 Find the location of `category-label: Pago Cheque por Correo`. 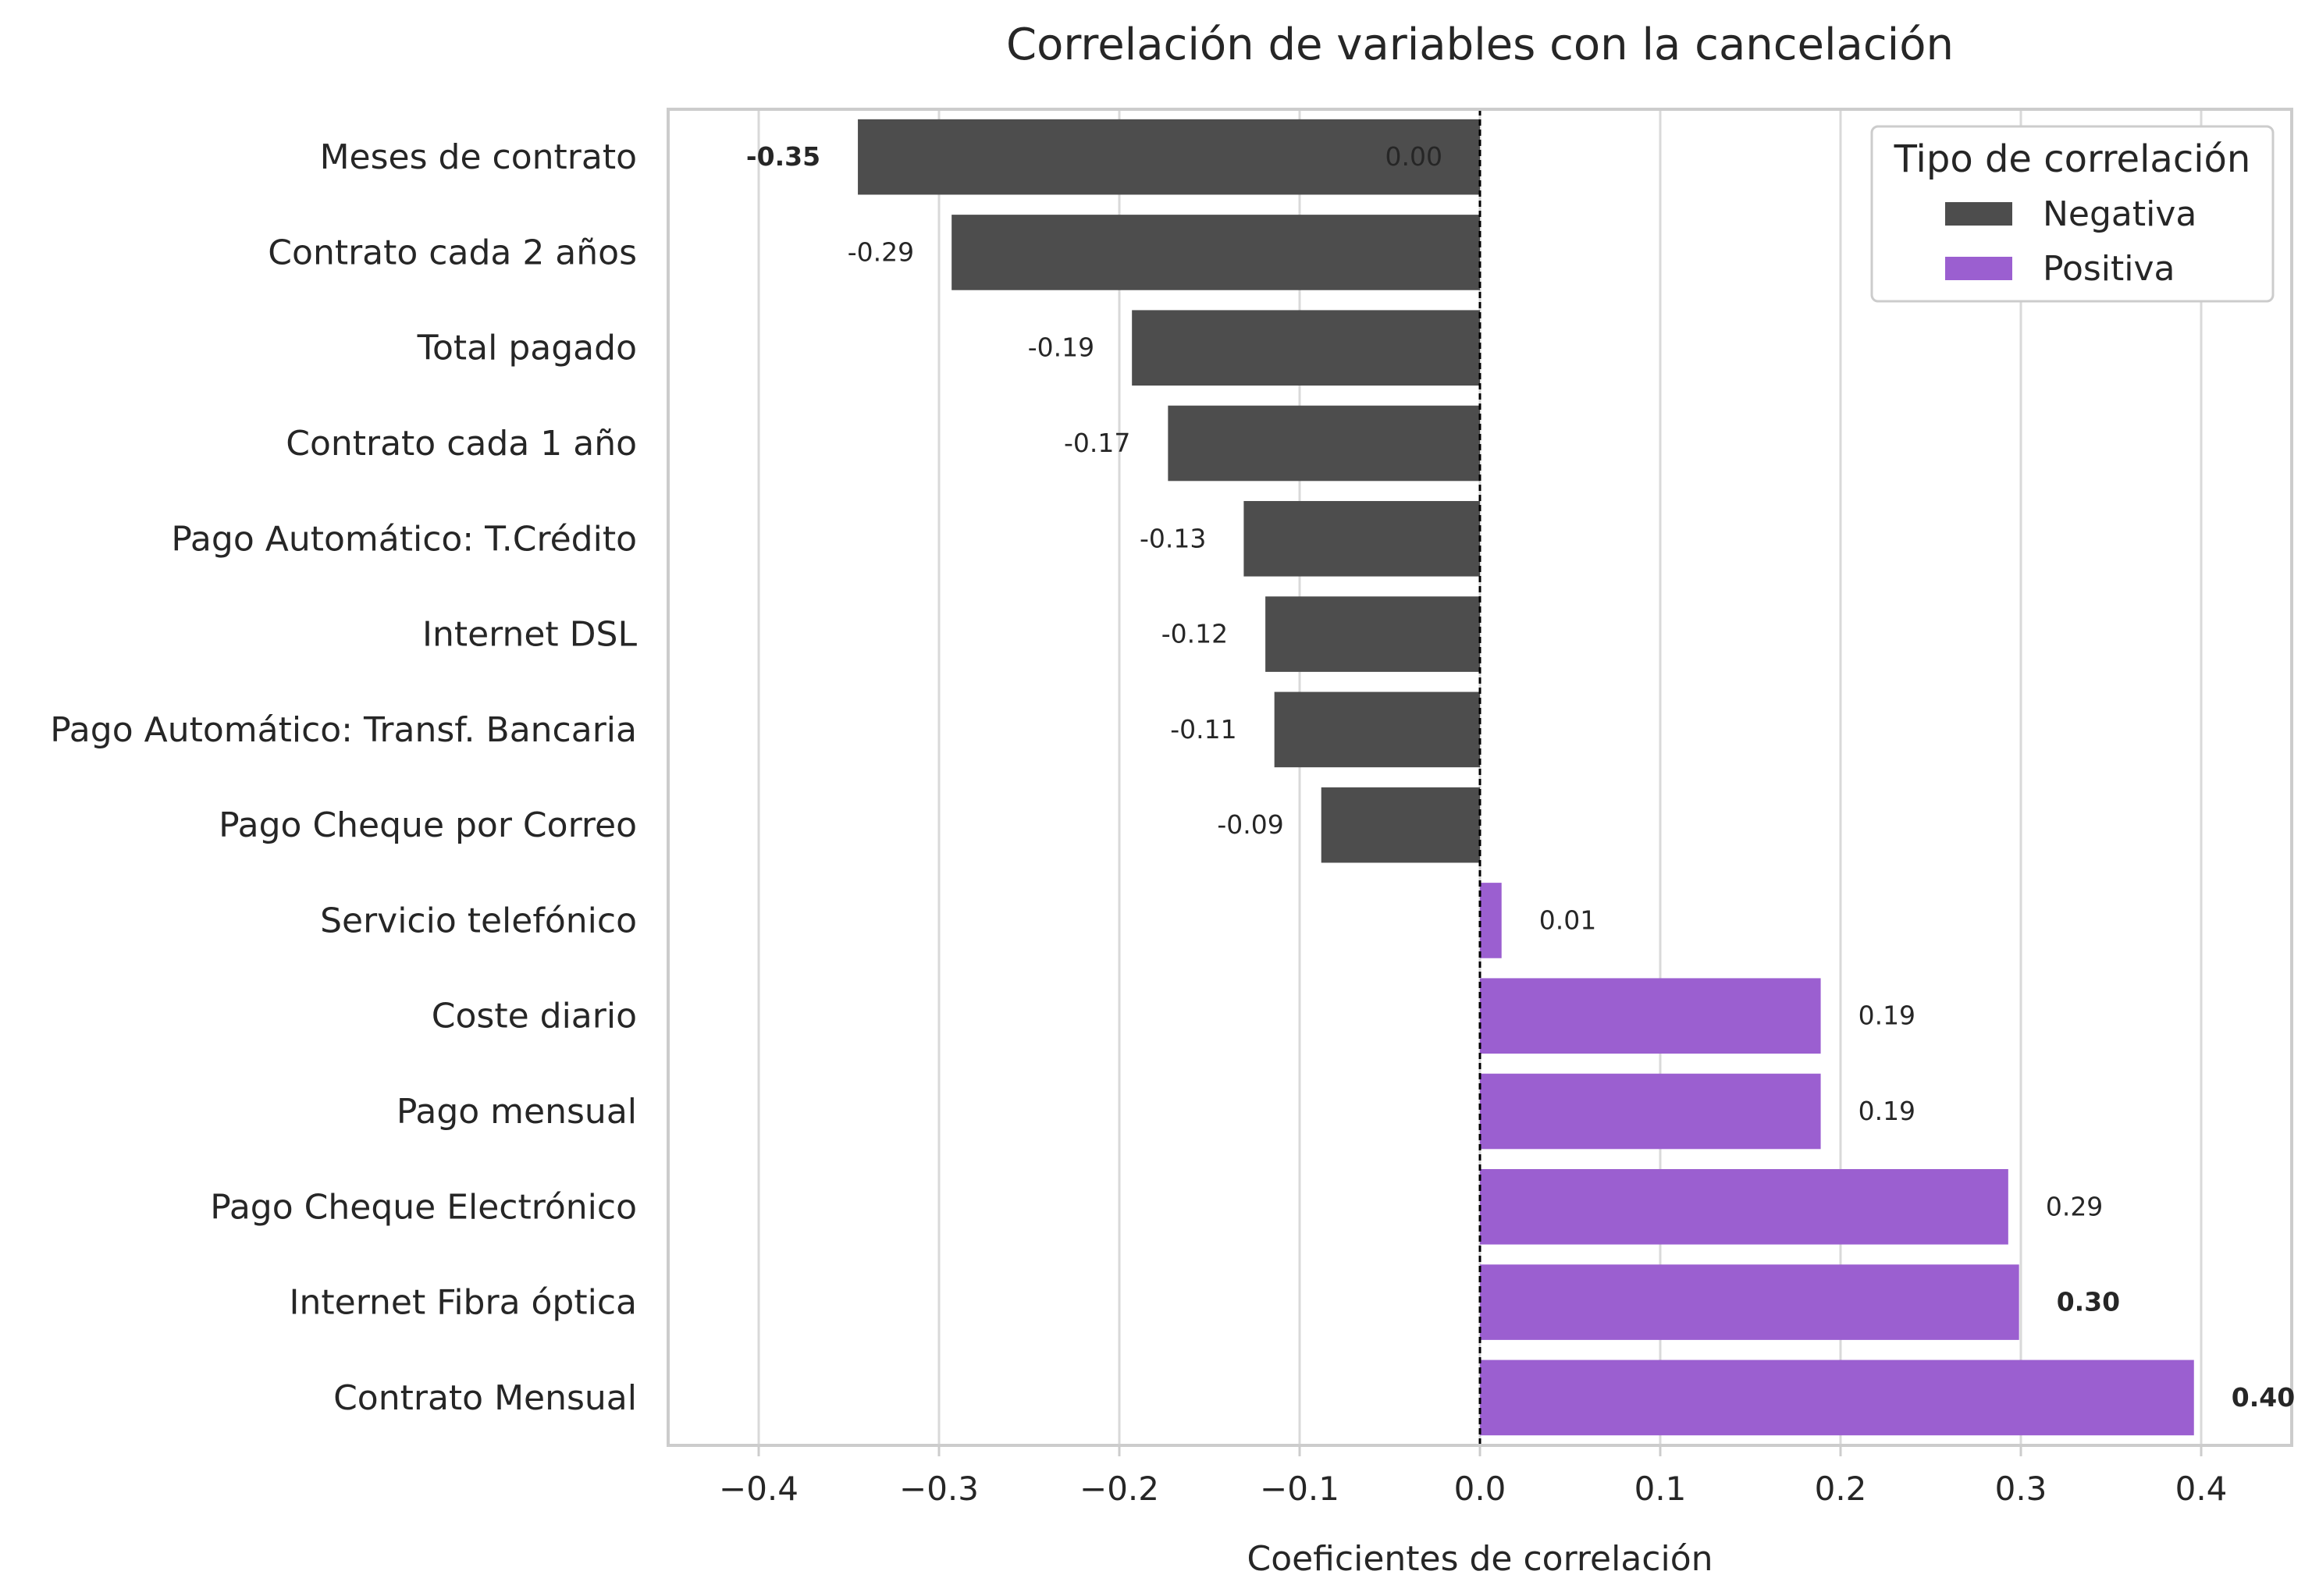

category-label: Pago Cheque por Correo is located at coordinates (428, 825).